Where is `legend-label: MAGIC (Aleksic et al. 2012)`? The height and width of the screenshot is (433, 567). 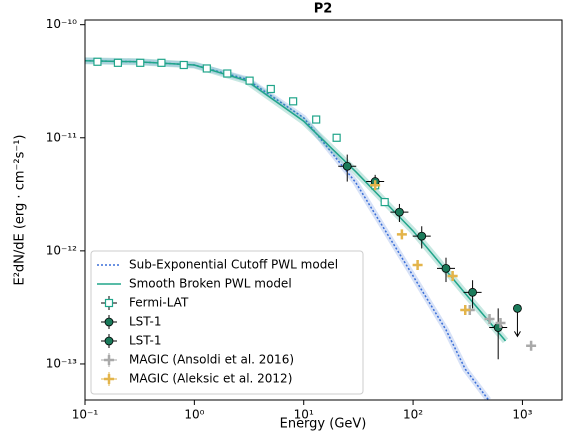
legend-label: MAGIC (Aleksic et al. 2012) is located at coordinates (210, 379).